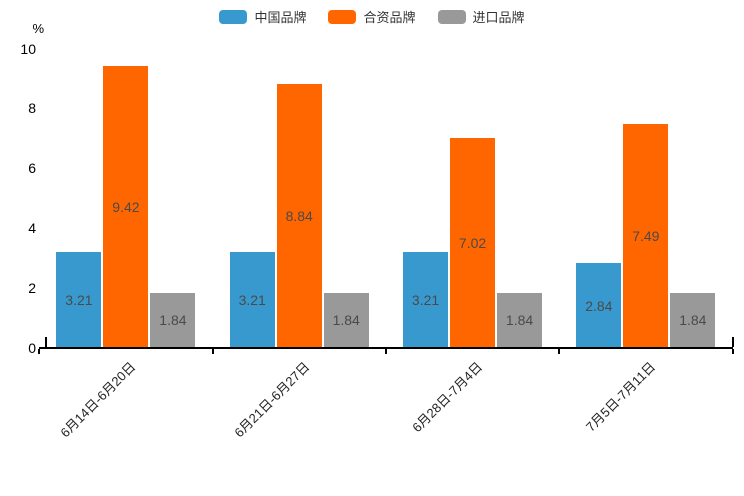 Image resolution: width=744 pixels, height=496 pixels. I want to click on legend-item-2: 进口品牌, so click(481, 16).